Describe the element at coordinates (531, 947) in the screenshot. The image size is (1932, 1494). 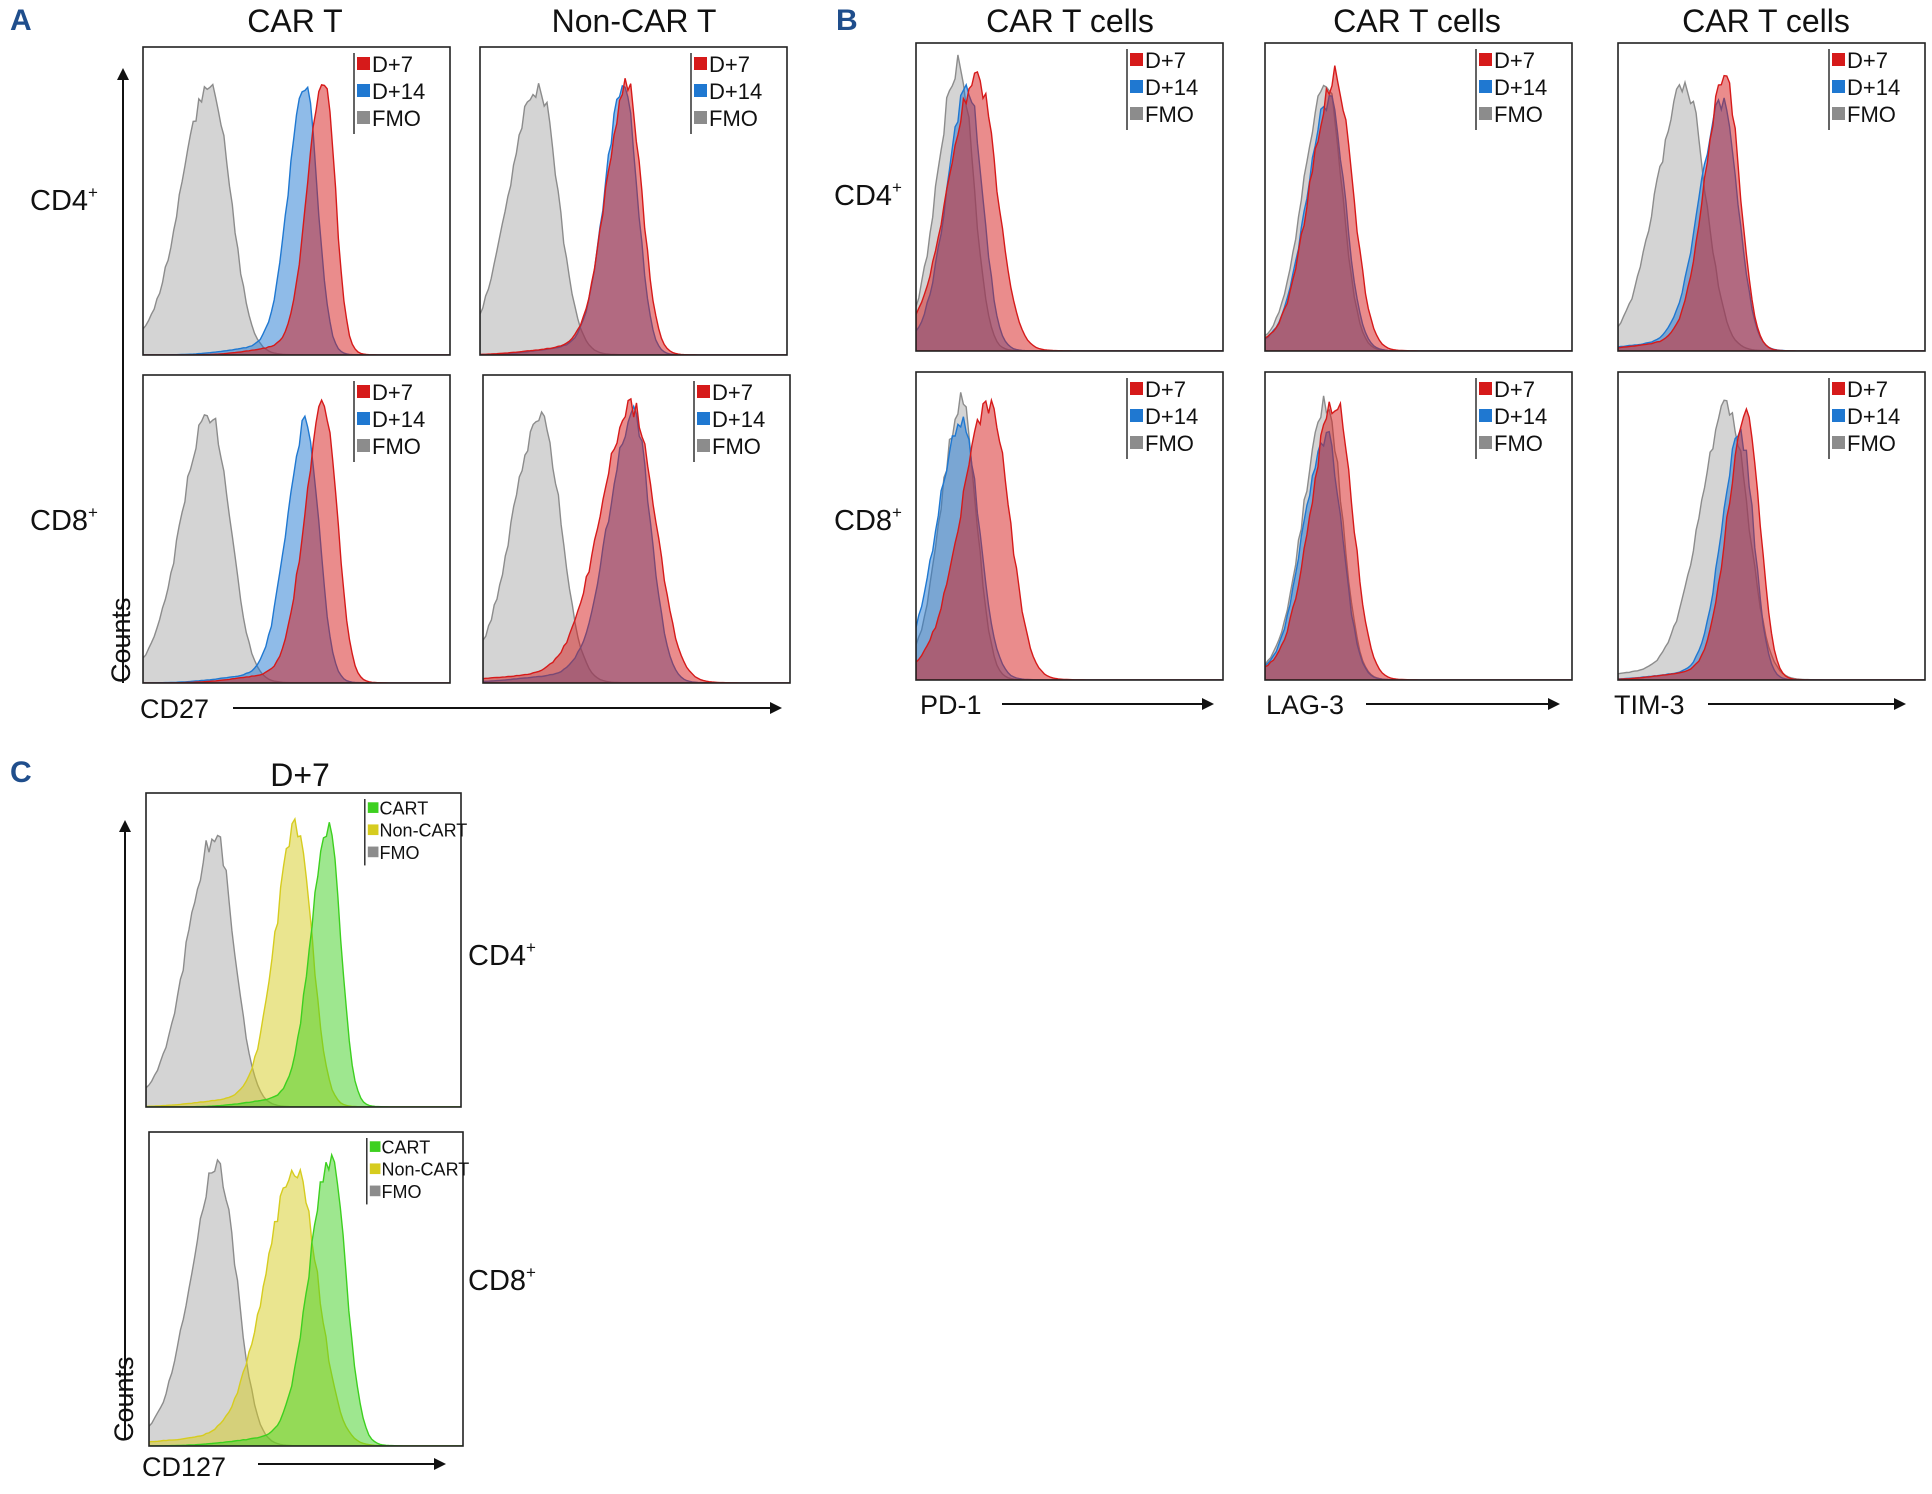
I see `row-label-c-cd4-sup: +` at that location.